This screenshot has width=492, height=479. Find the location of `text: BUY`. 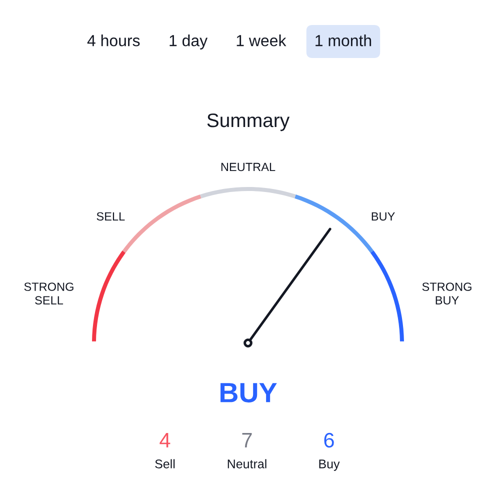

text: BUY is located at coordinates (248, 392).